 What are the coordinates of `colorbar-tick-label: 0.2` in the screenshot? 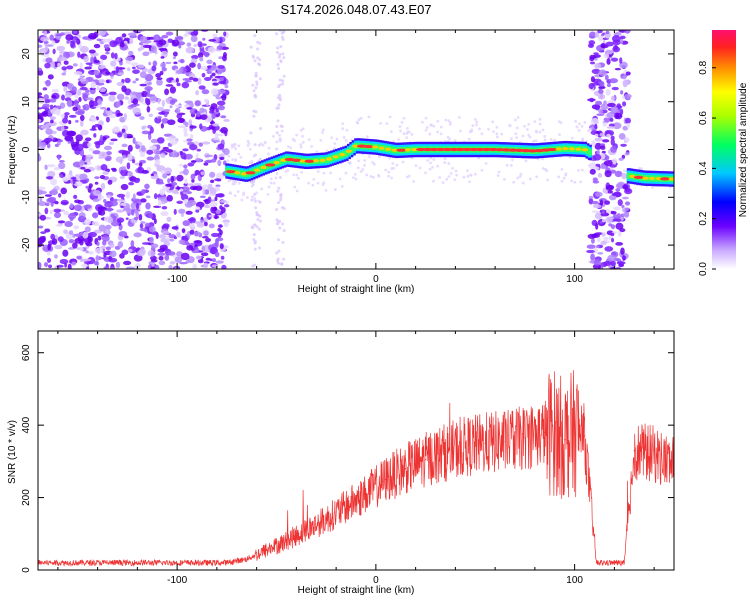 It's located at (703, 218).